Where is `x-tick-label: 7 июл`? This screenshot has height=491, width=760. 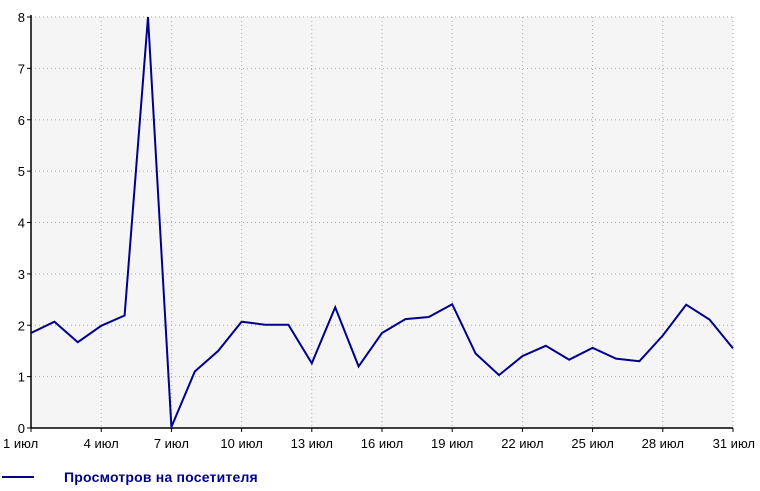 x-tick-label: 7 июл is located at coordinates (171, 443).